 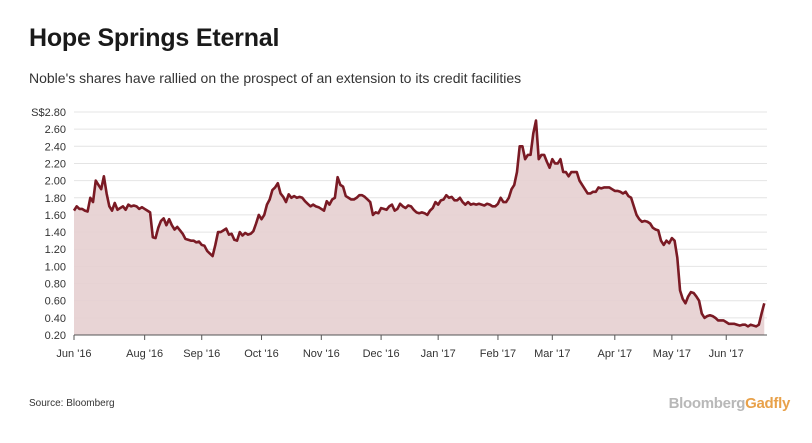 What do you see at coordinates (672, 354) in the screenshot?
I see `x-tick-label: May '17` at bounding box center [672, 354].